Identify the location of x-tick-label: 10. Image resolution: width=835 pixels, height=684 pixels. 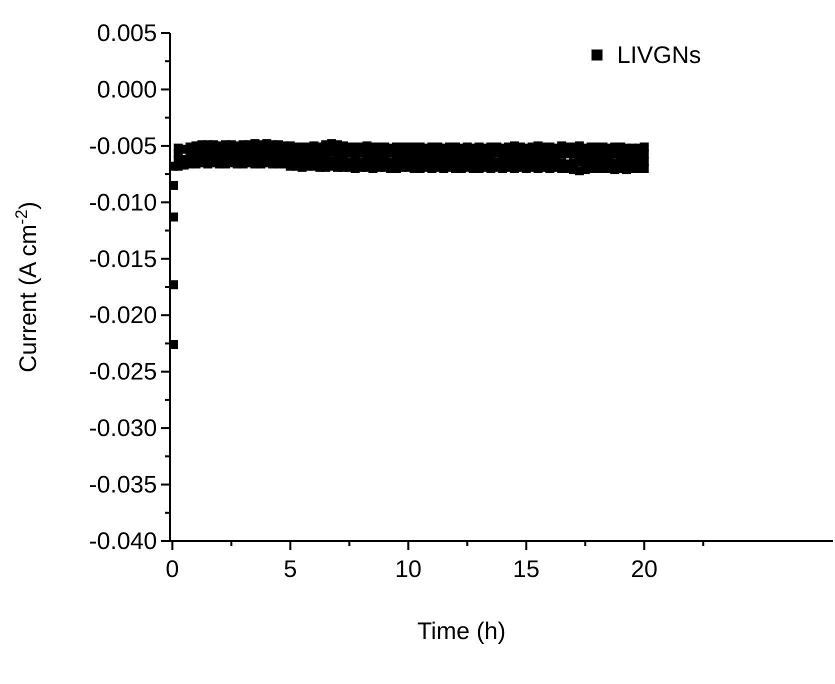
(408, 569).